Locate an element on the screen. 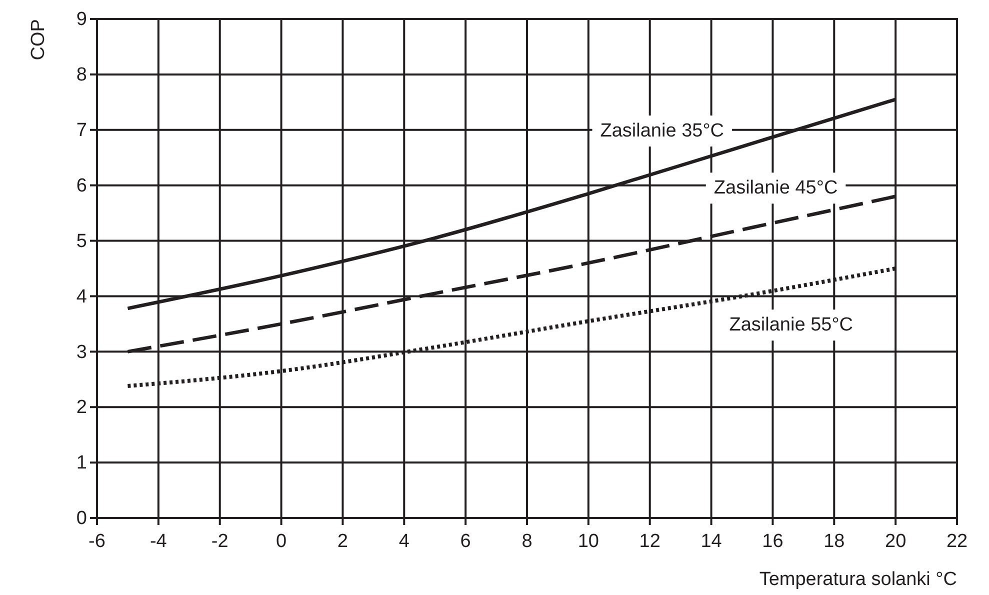 The width and height of the screenshot is (989, 595). x-tick-label: -4 is located at coordinates (159, 541).